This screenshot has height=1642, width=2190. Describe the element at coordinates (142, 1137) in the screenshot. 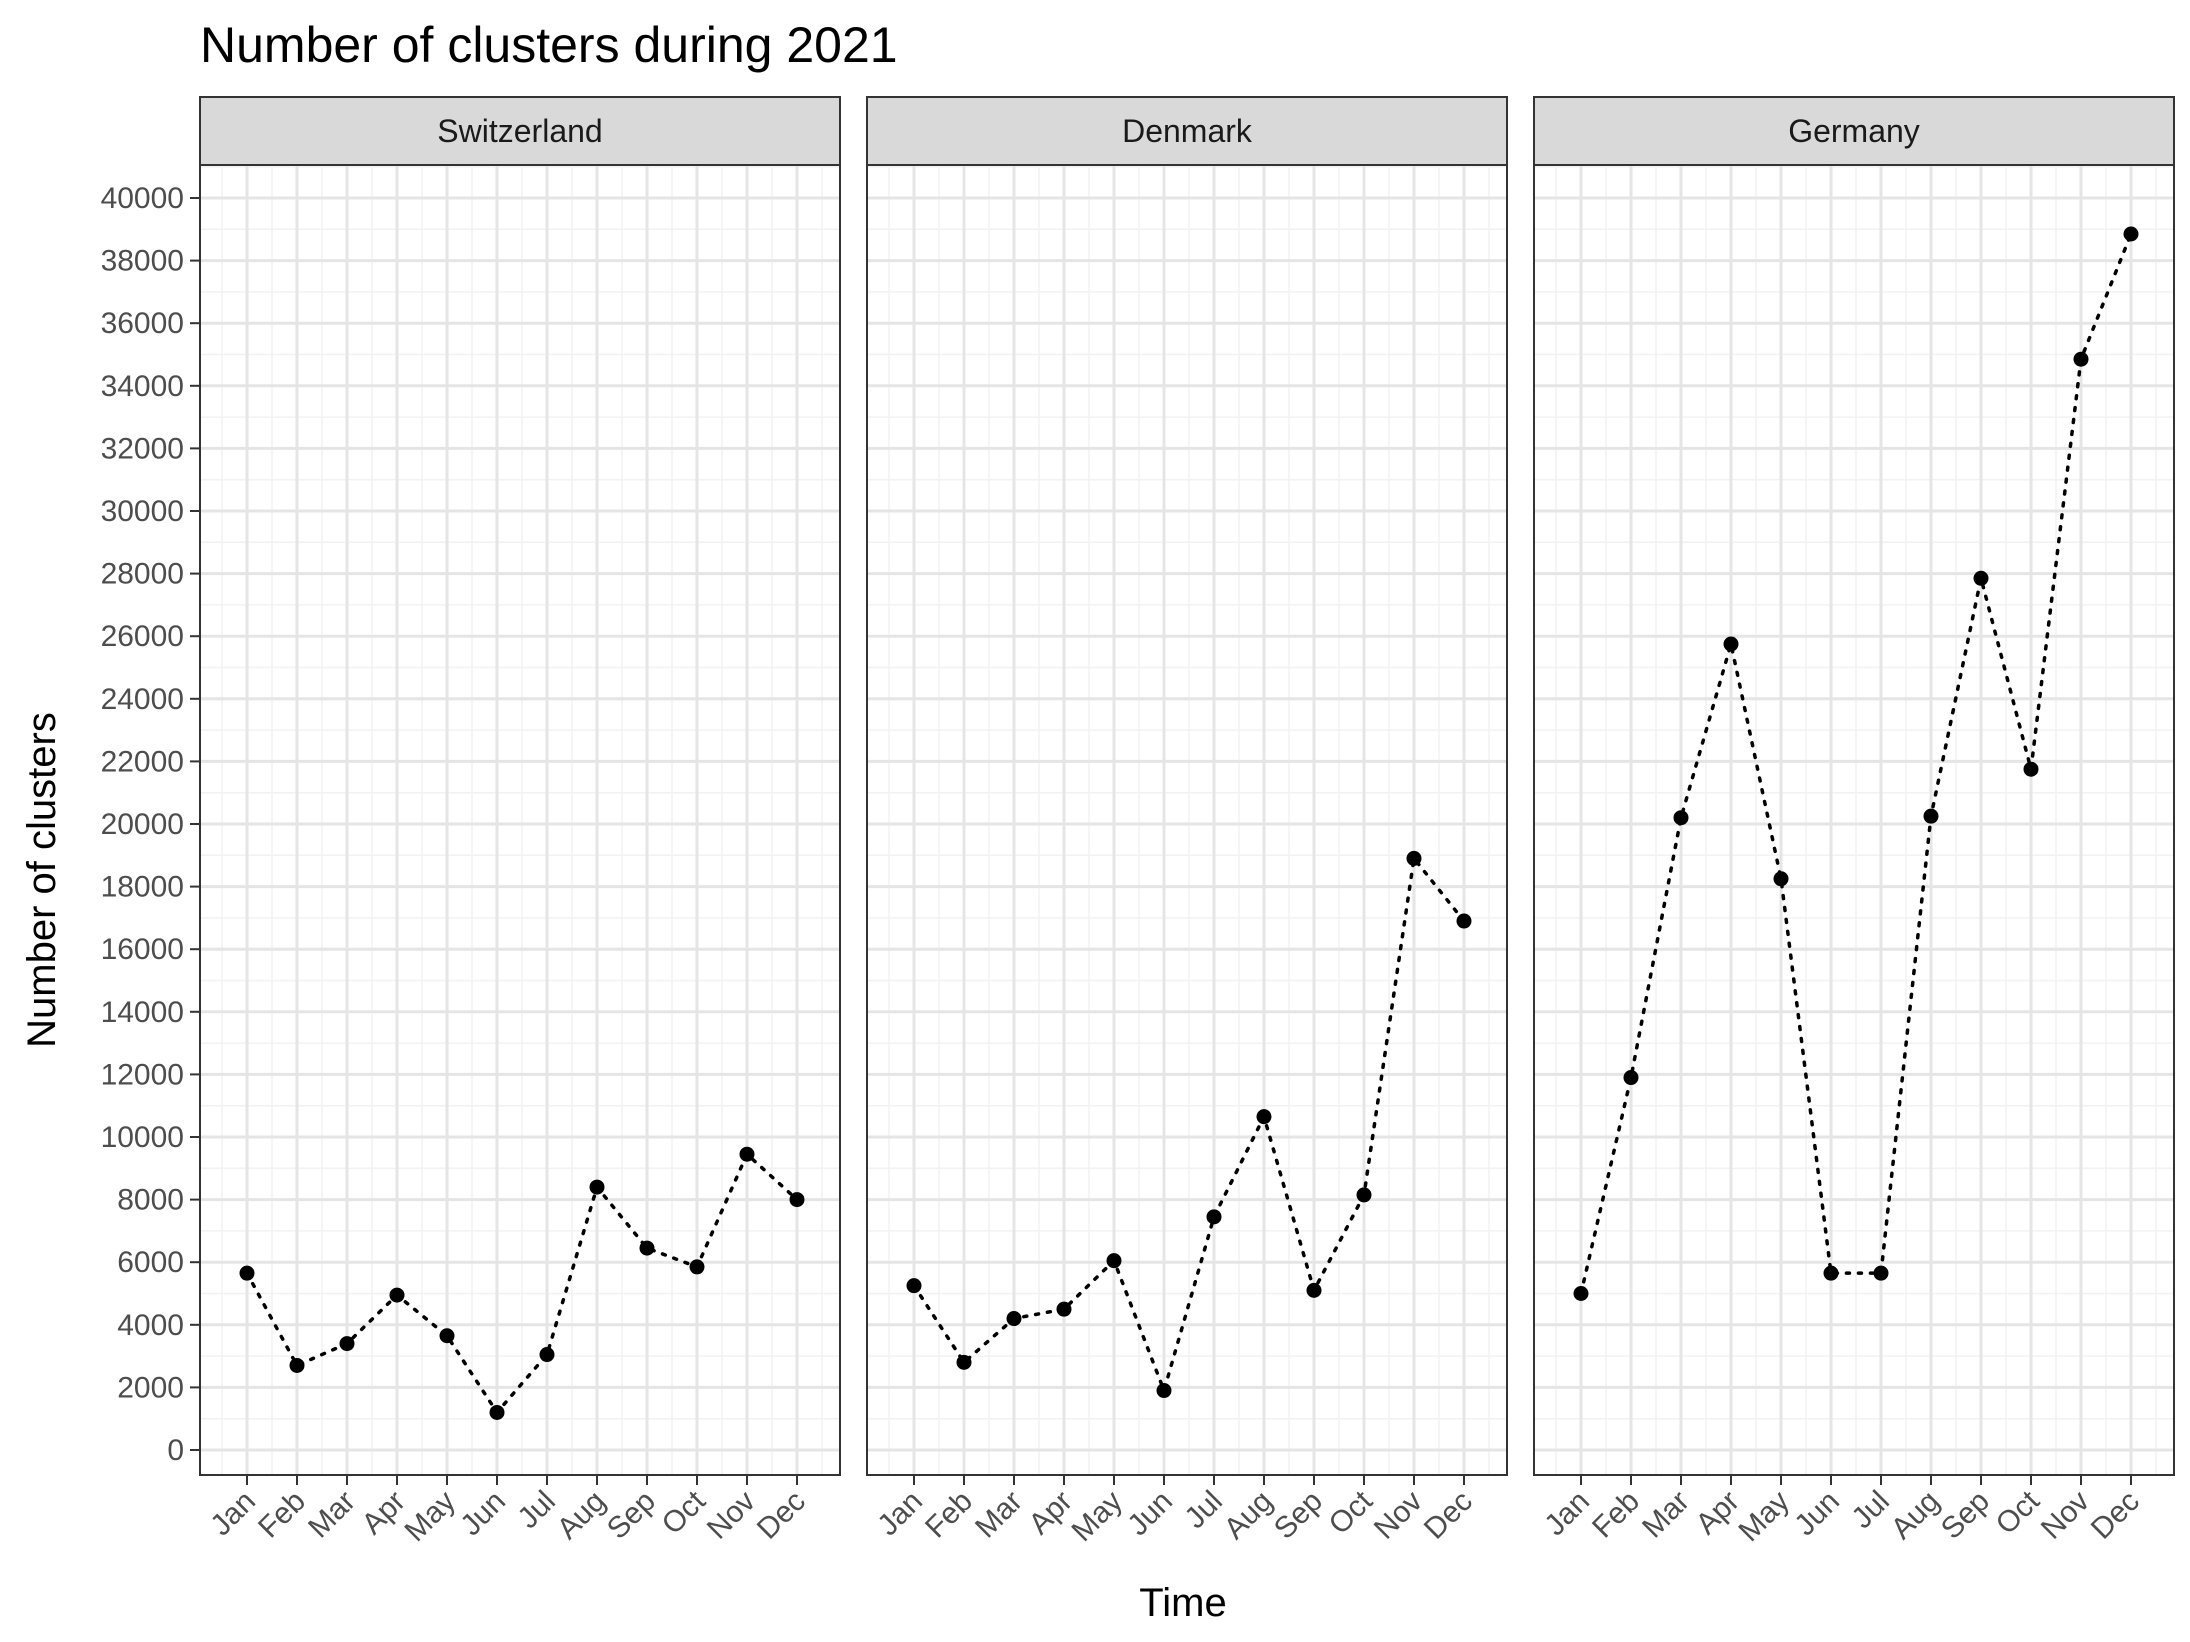

I see `y-tick-label: 10000` at that location.